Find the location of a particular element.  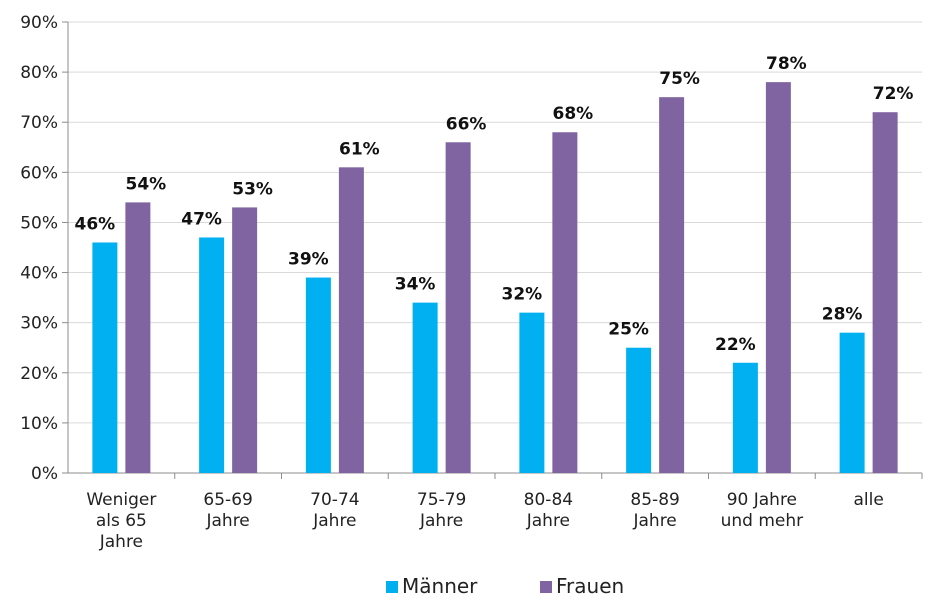

data-label: 68% is located at coordinates (573, 114).